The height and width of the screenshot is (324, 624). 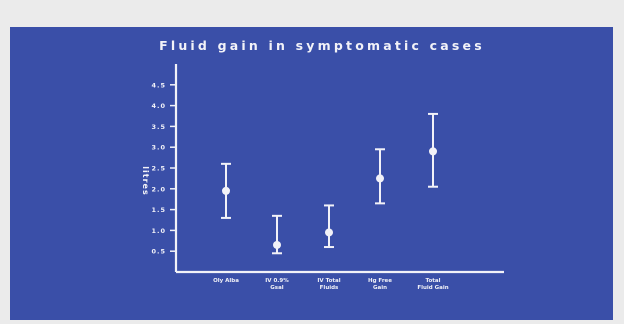 I want to click on y-tick-label: 1.0, so click(x=158, y=231).